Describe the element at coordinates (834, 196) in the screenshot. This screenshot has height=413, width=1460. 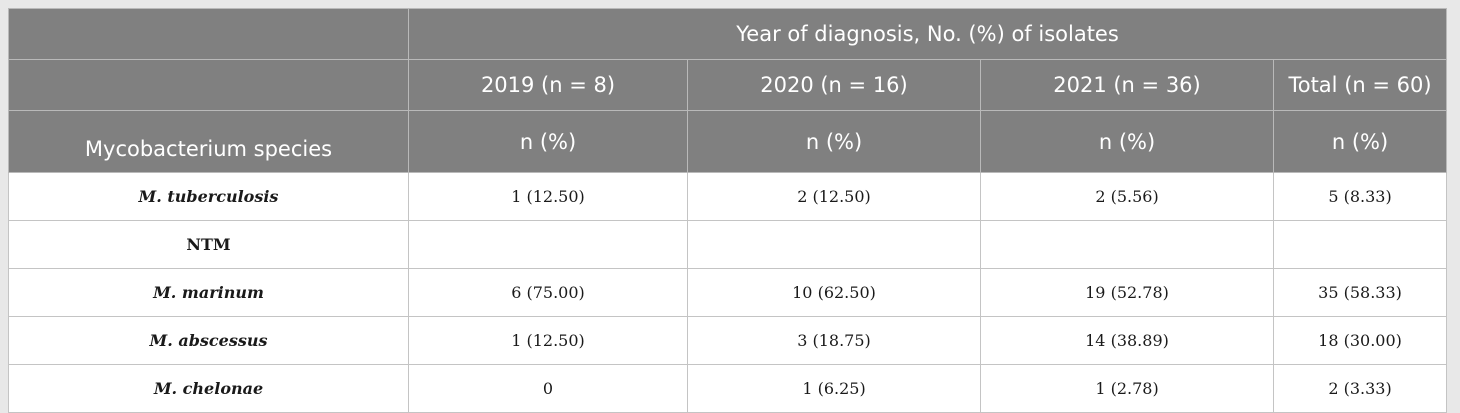
I see `value-cell: 2 (12.50)` at that location.